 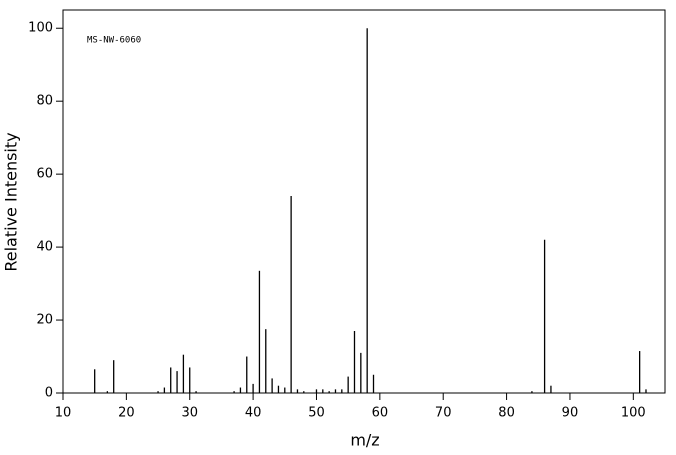 What do you see at coordinates (63, 413) in the screenshot?
I see `x-tick-label: 10` at bounding box center [63, 413].